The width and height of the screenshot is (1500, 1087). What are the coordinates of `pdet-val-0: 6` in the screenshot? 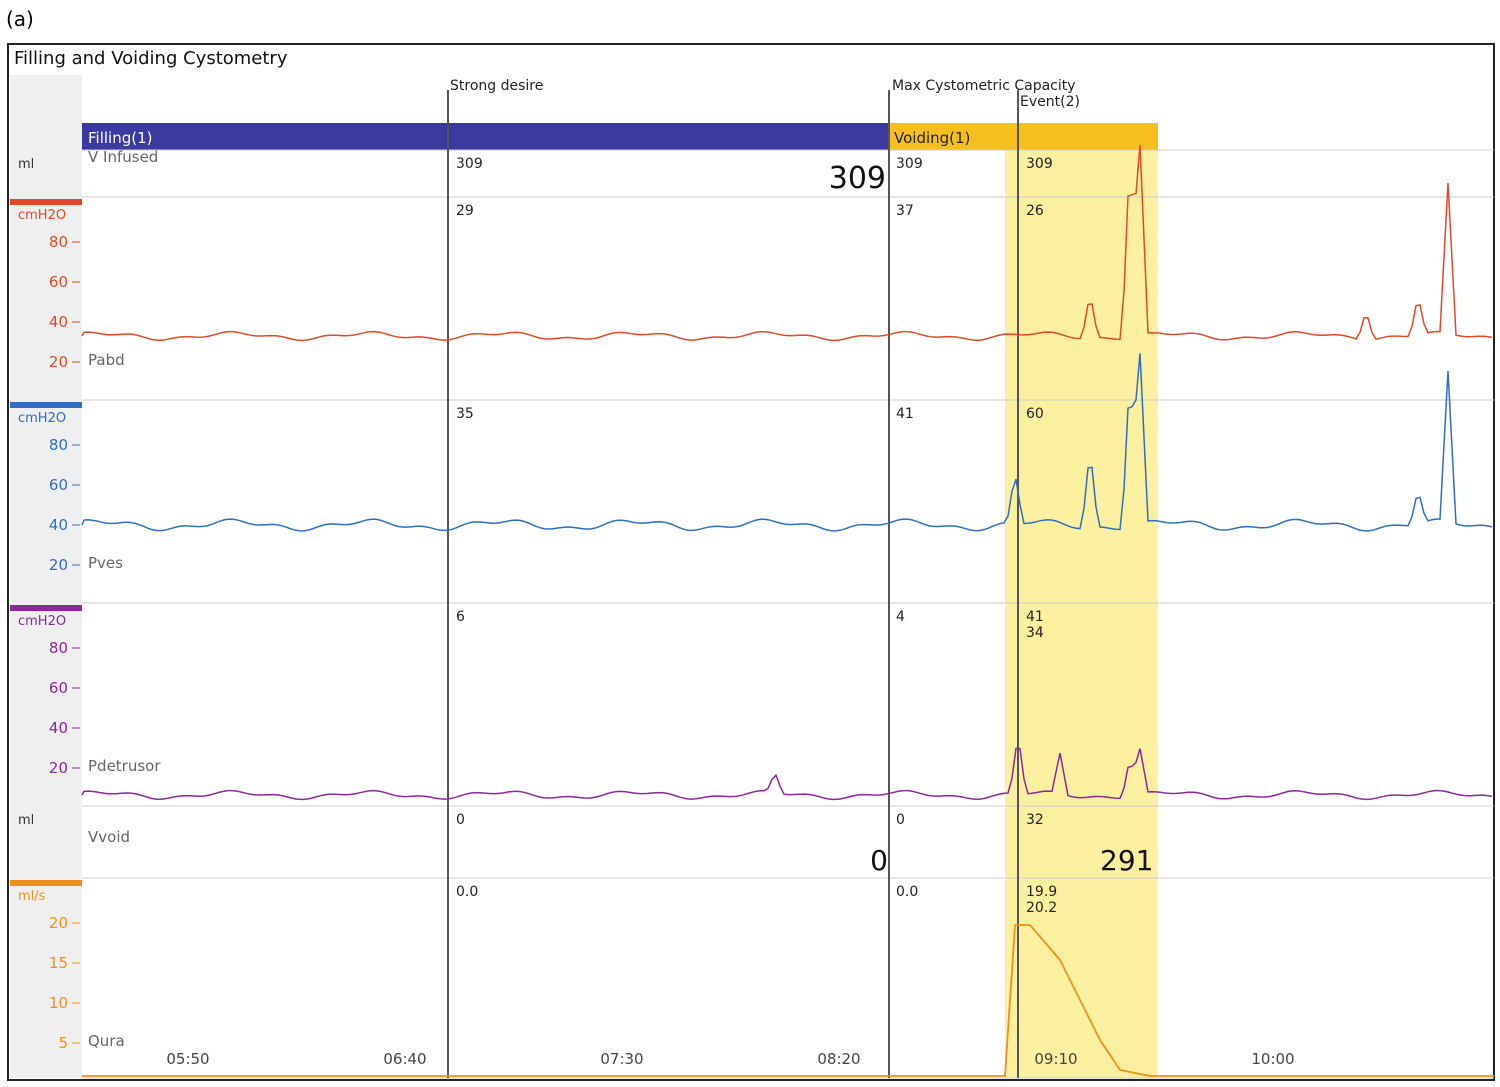 It's located at (460, 617).